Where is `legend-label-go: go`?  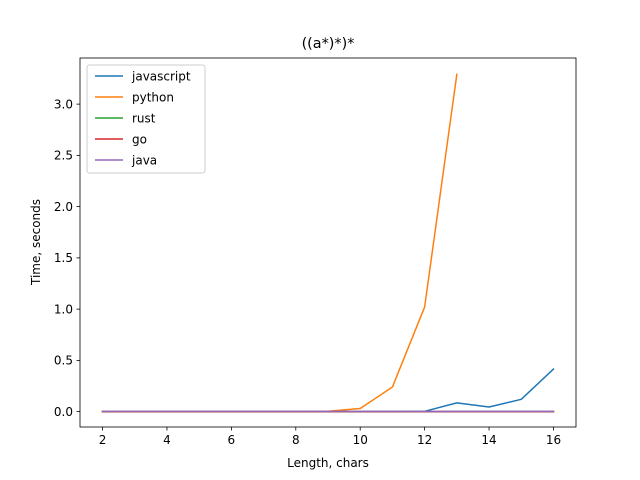
legend-label-go: go is located at coordinates (139, 139).